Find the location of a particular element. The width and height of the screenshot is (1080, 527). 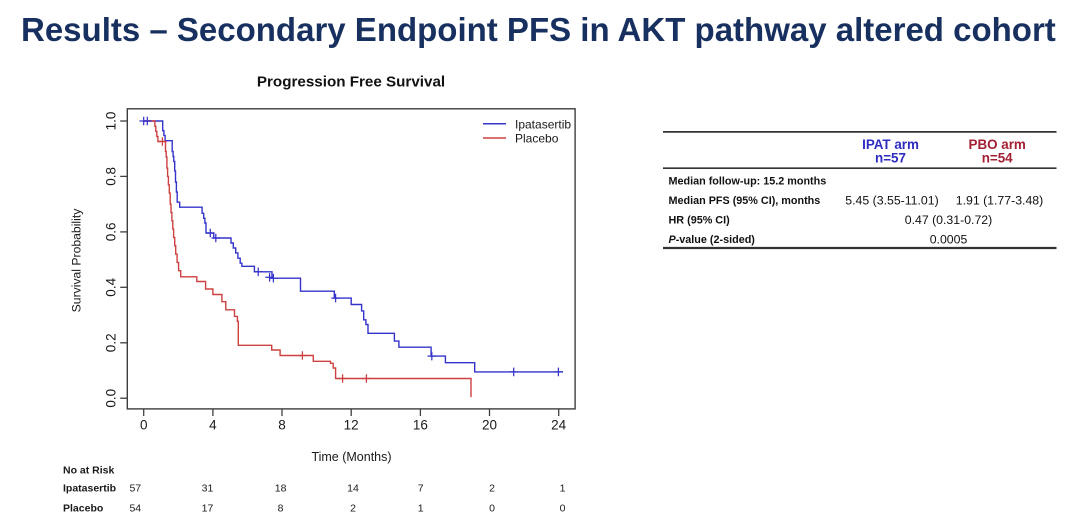

svg-text: 0.8 is located at coordinates (110, 176).